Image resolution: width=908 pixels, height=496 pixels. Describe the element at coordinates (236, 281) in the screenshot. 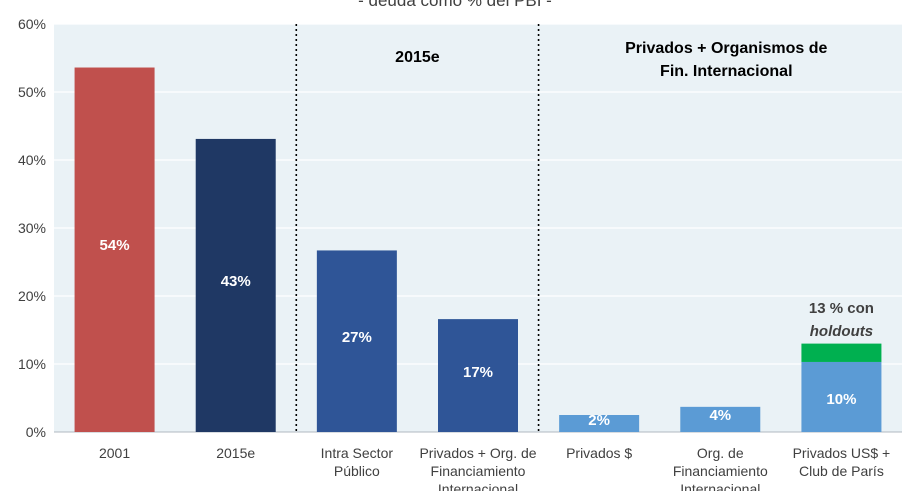

I see `bar-value-label: 43%` at that location.